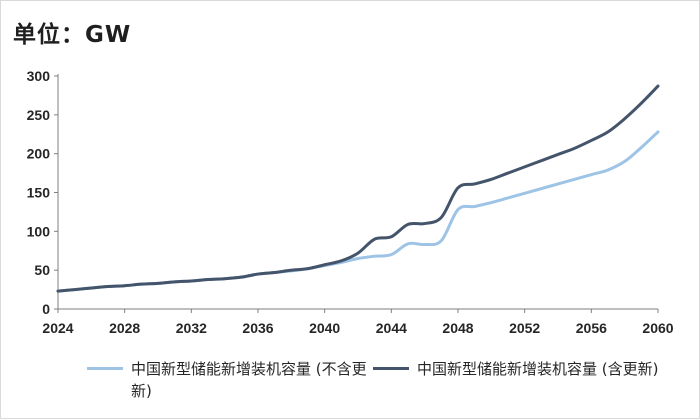 The image size is (700, 419). Describe the element at coordinates (657, 328) in the screenshot. I see `x-tick-label: 2060` at that location.